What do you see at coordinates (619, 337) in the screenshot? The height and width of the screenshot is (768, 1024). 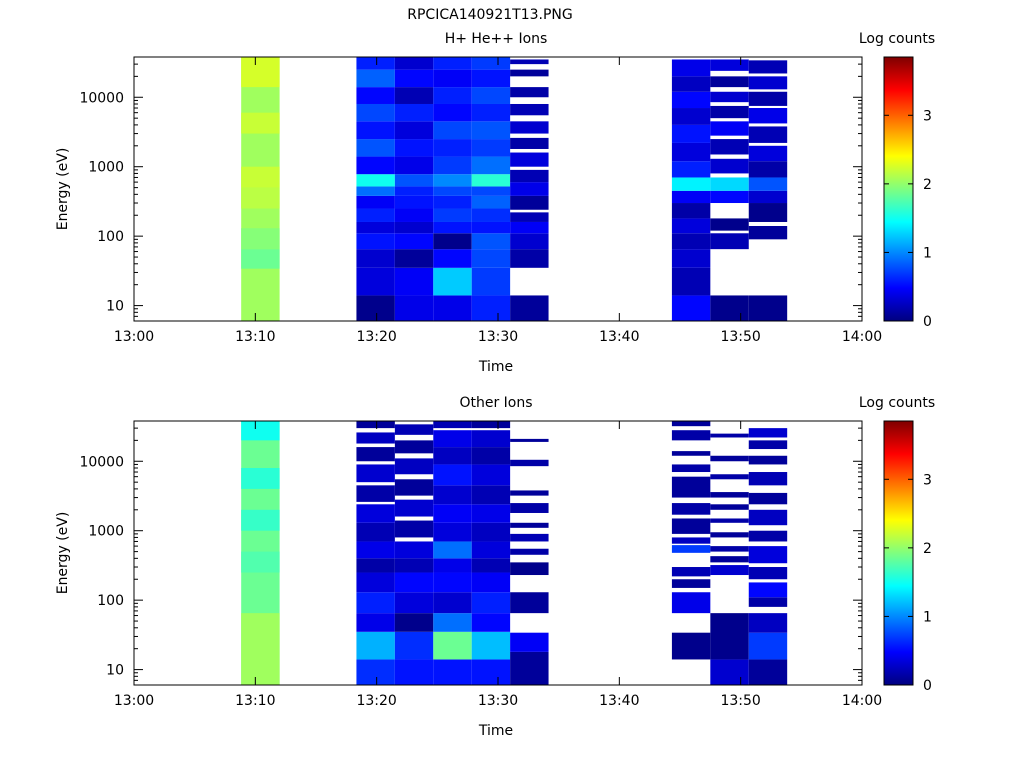 I see `x-tick-label: 13:40` at bounding box center [619, 337].